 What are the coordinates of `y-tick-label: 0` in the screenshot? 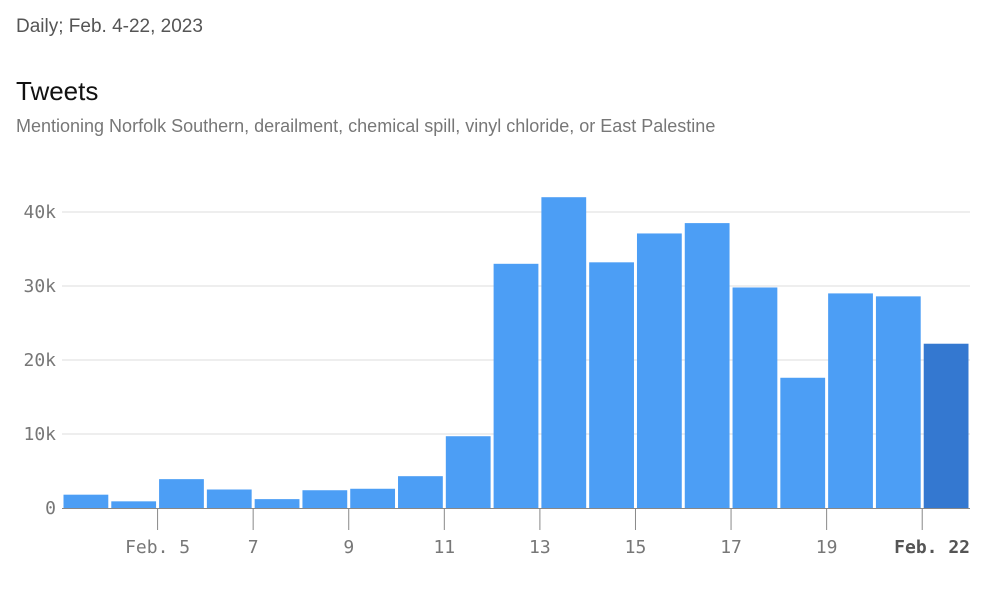 It's located at (50, 508).